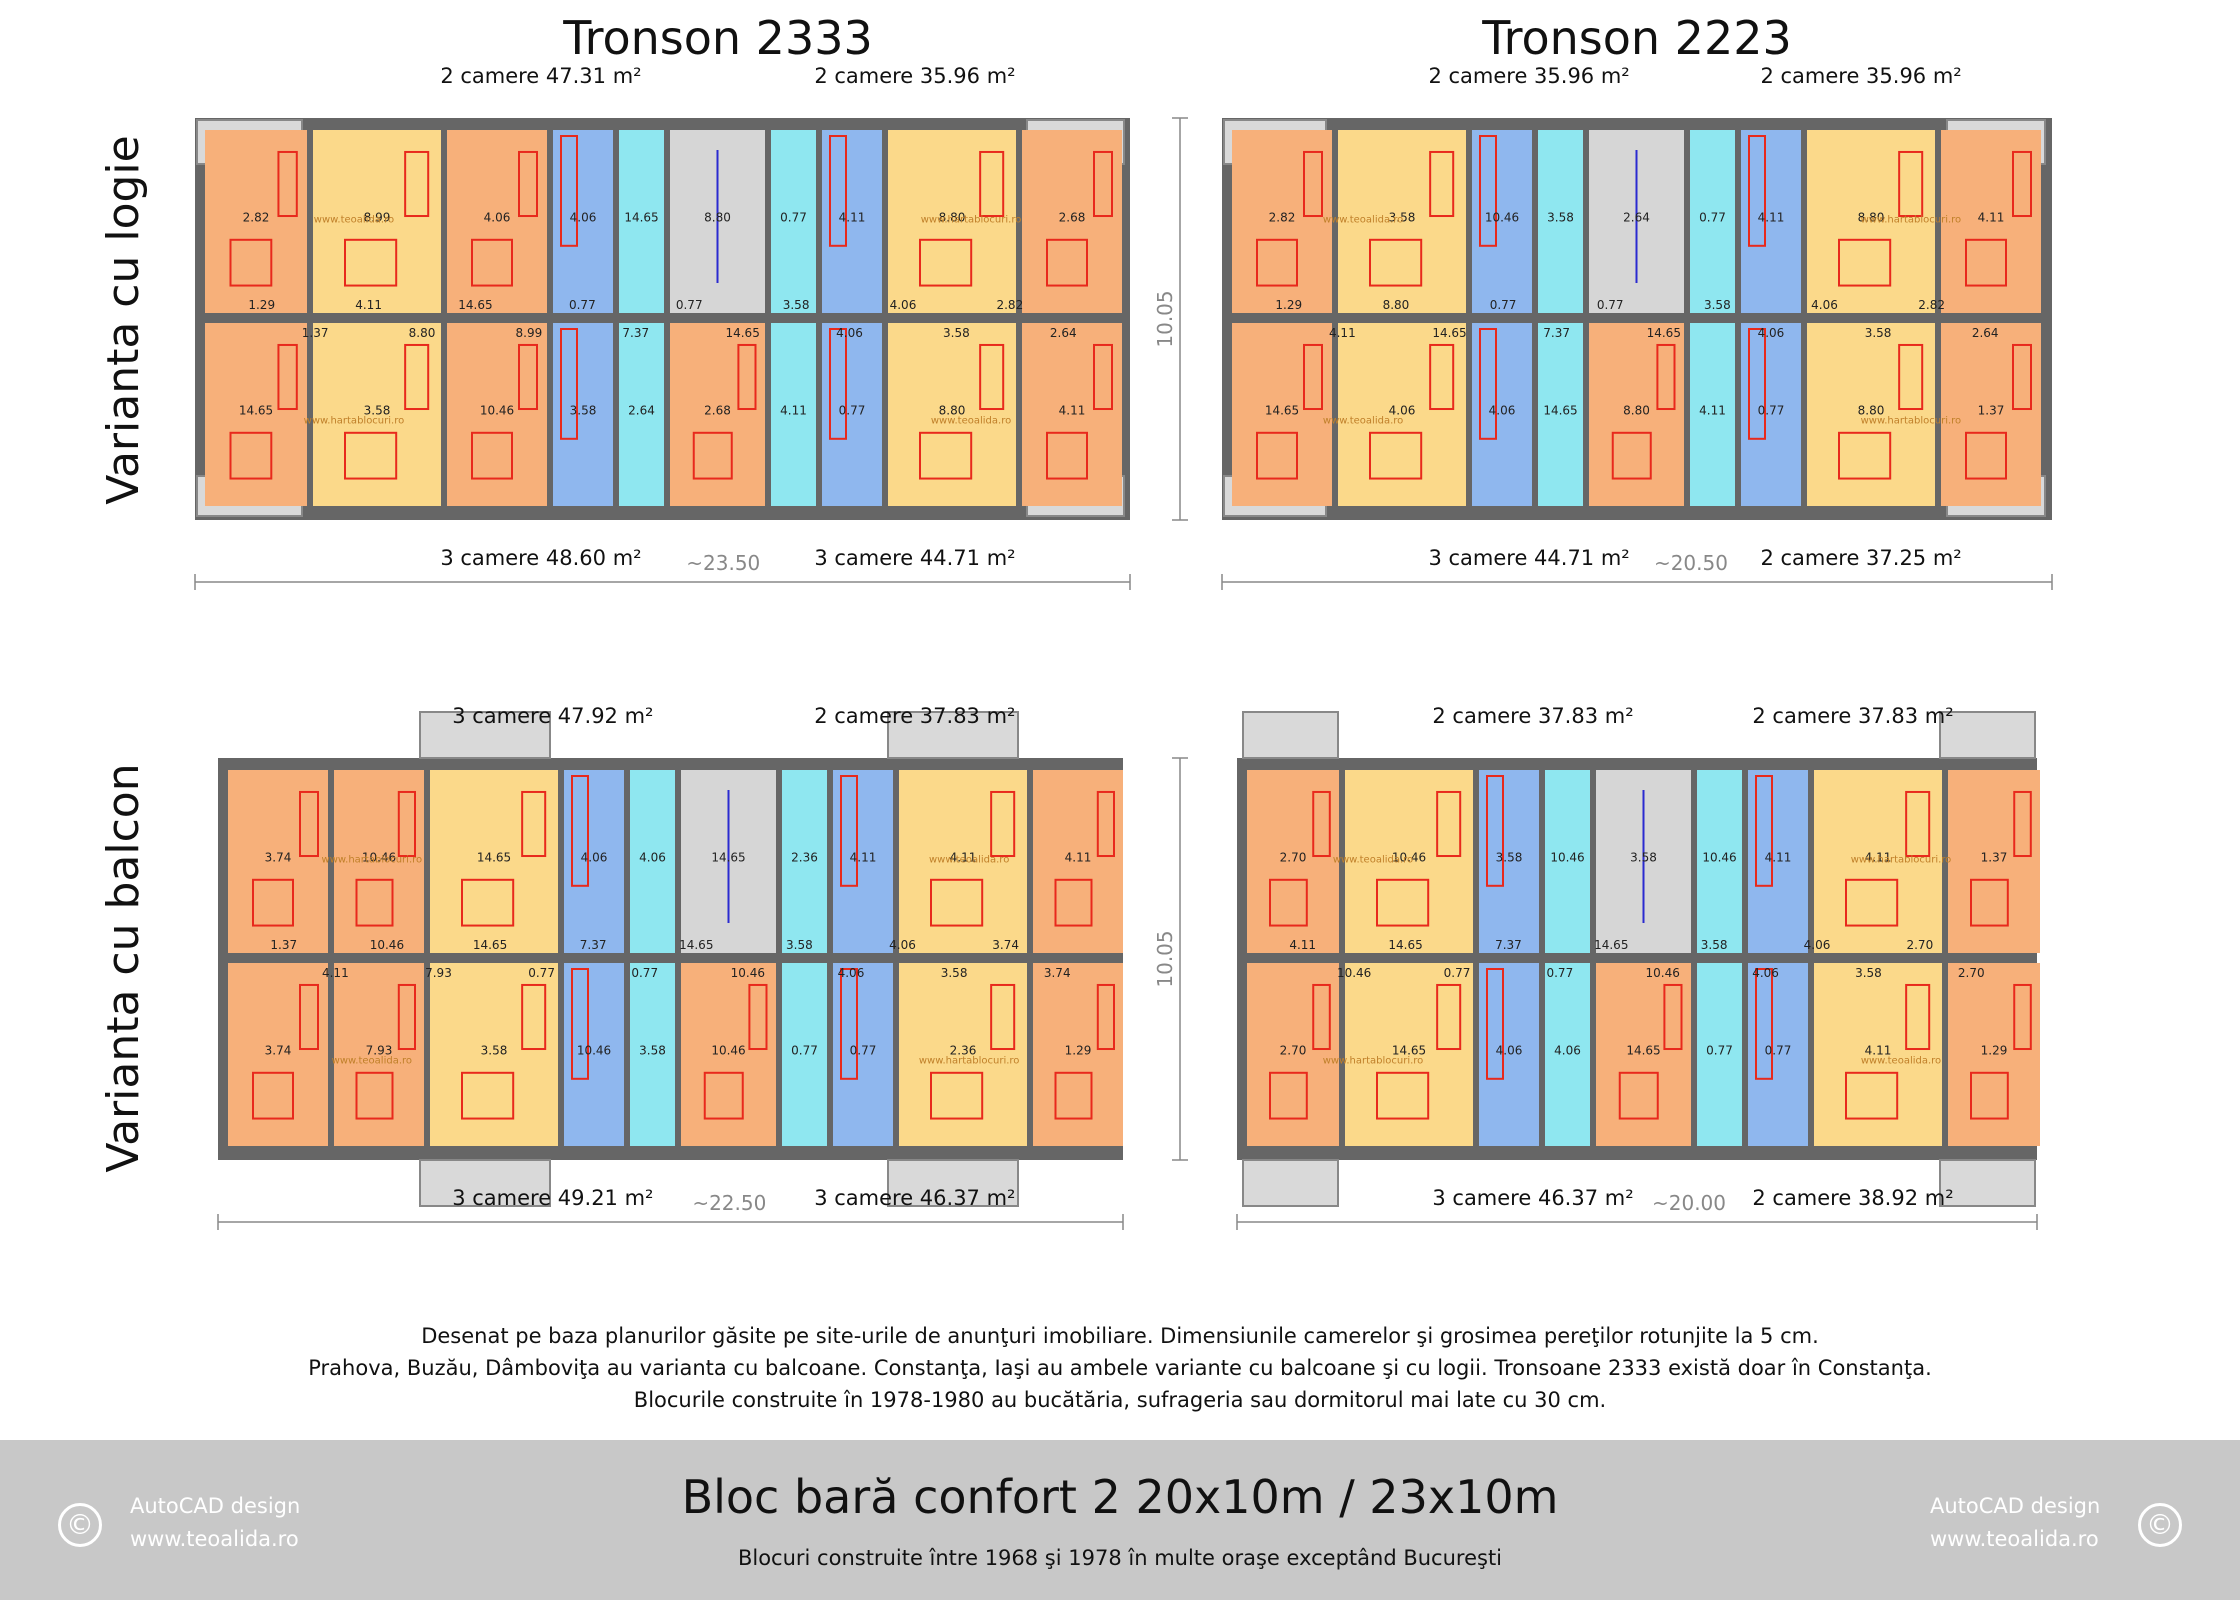 The width and height of the screenshot is (2240, 1600). What do you see at coordinates (1991, 411) in the screenshot?
I see `room-area-label: 1.37` at bounding box center [1991, 411].